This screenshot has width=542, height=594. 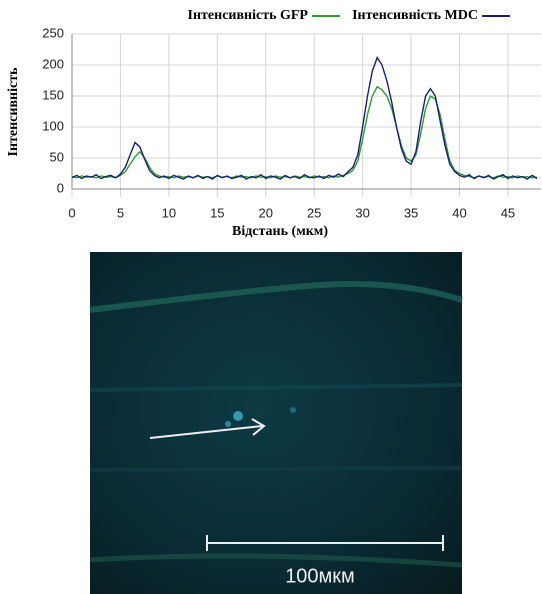 What do you see at coordinates (320, 576) in the screenshot?
I see `scale-bar-label: 100мкм` at bounding box center [320, 576].